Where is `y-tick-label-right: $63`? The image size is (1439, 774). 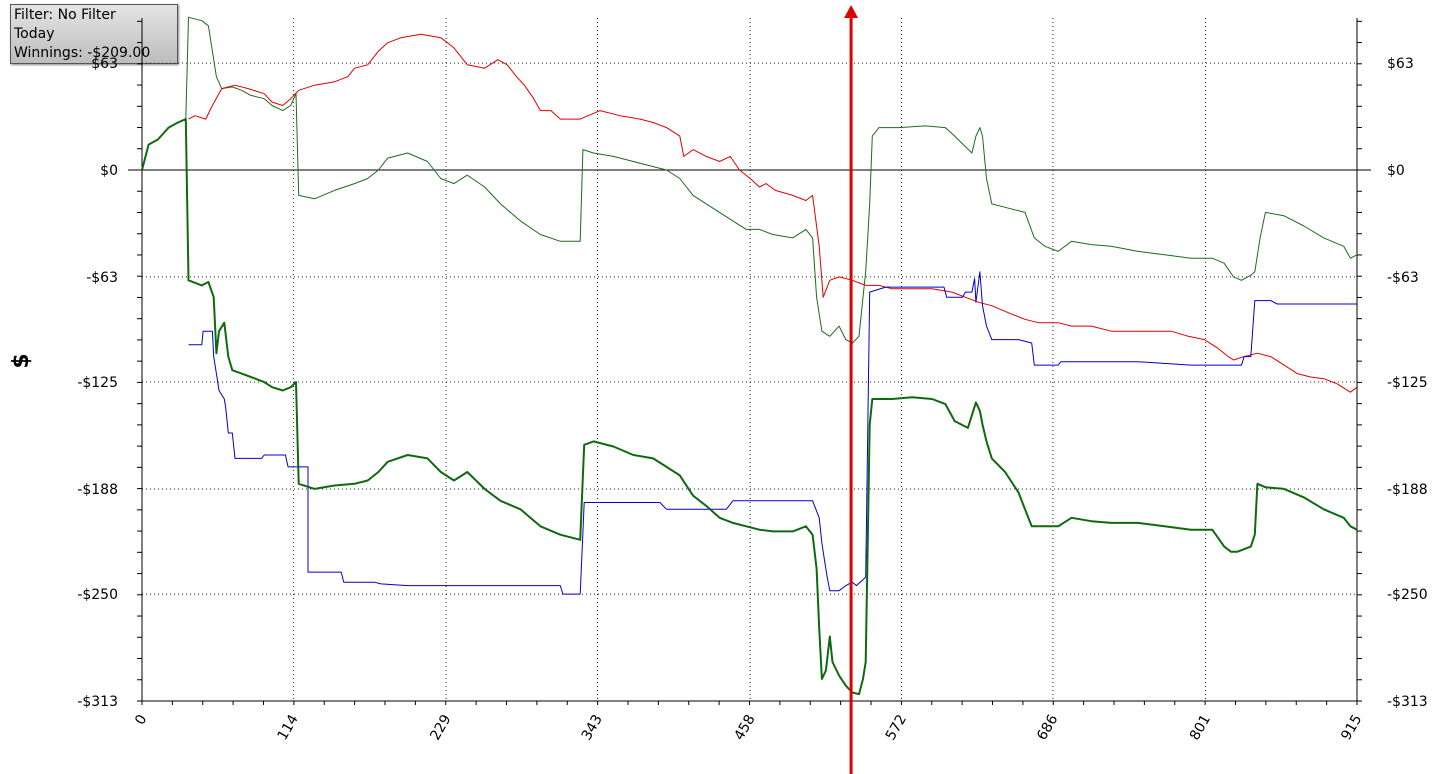
y-tick-label-right: $63 is located at coordinates (1400, 64).